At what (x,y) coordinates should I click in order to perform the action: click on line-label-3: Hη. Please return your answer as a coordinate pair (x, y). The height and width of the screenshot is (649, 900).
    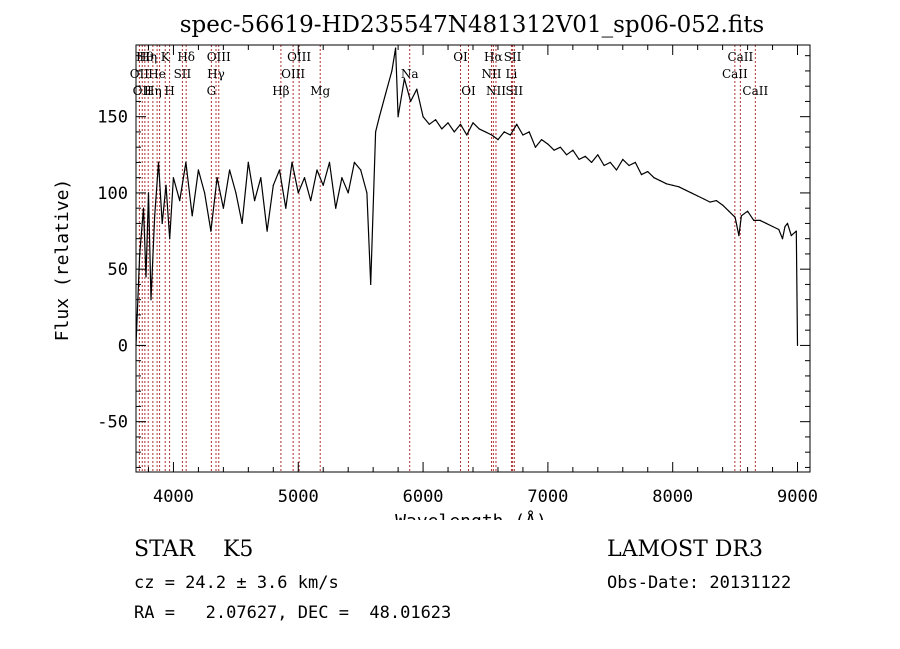
    Looking at the image, I should click on (148, 57).